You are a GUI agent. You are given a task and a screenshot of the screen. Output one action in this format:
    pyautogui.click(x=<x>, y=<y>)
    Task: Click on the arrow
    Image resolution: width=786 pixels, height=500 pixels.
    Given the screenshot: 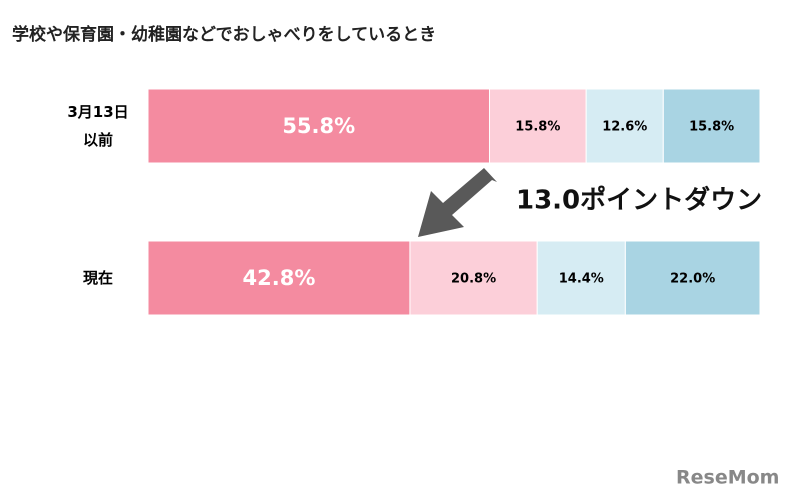 What is the action you would take?
    pyautogui.click(x=457, y=202)
    